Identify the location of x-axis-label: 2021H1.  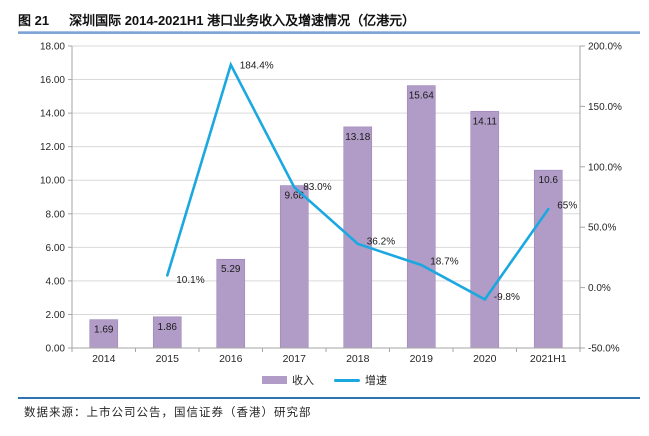
(548, 359).